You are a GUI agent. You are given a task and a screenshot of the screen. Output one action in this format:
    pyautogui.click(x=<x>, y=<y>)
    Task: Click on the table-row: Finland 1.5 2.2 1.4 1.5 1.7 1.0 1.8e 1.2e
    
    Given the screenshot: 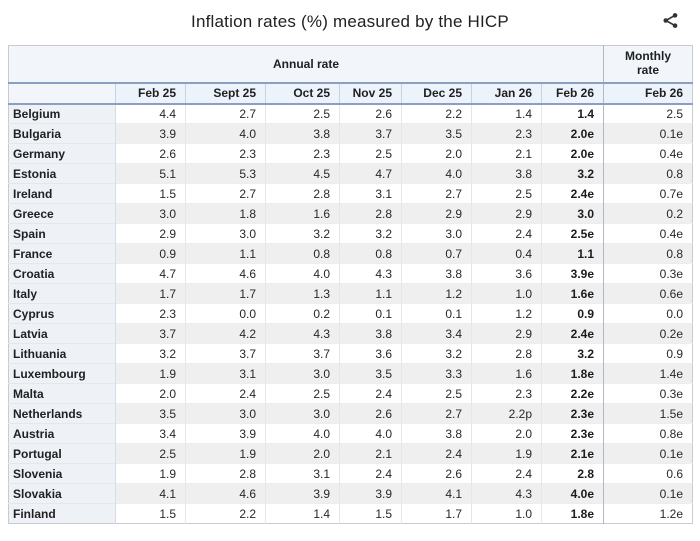 What is the action you would take?
    pyautogui.click(x=350, y=513)
    